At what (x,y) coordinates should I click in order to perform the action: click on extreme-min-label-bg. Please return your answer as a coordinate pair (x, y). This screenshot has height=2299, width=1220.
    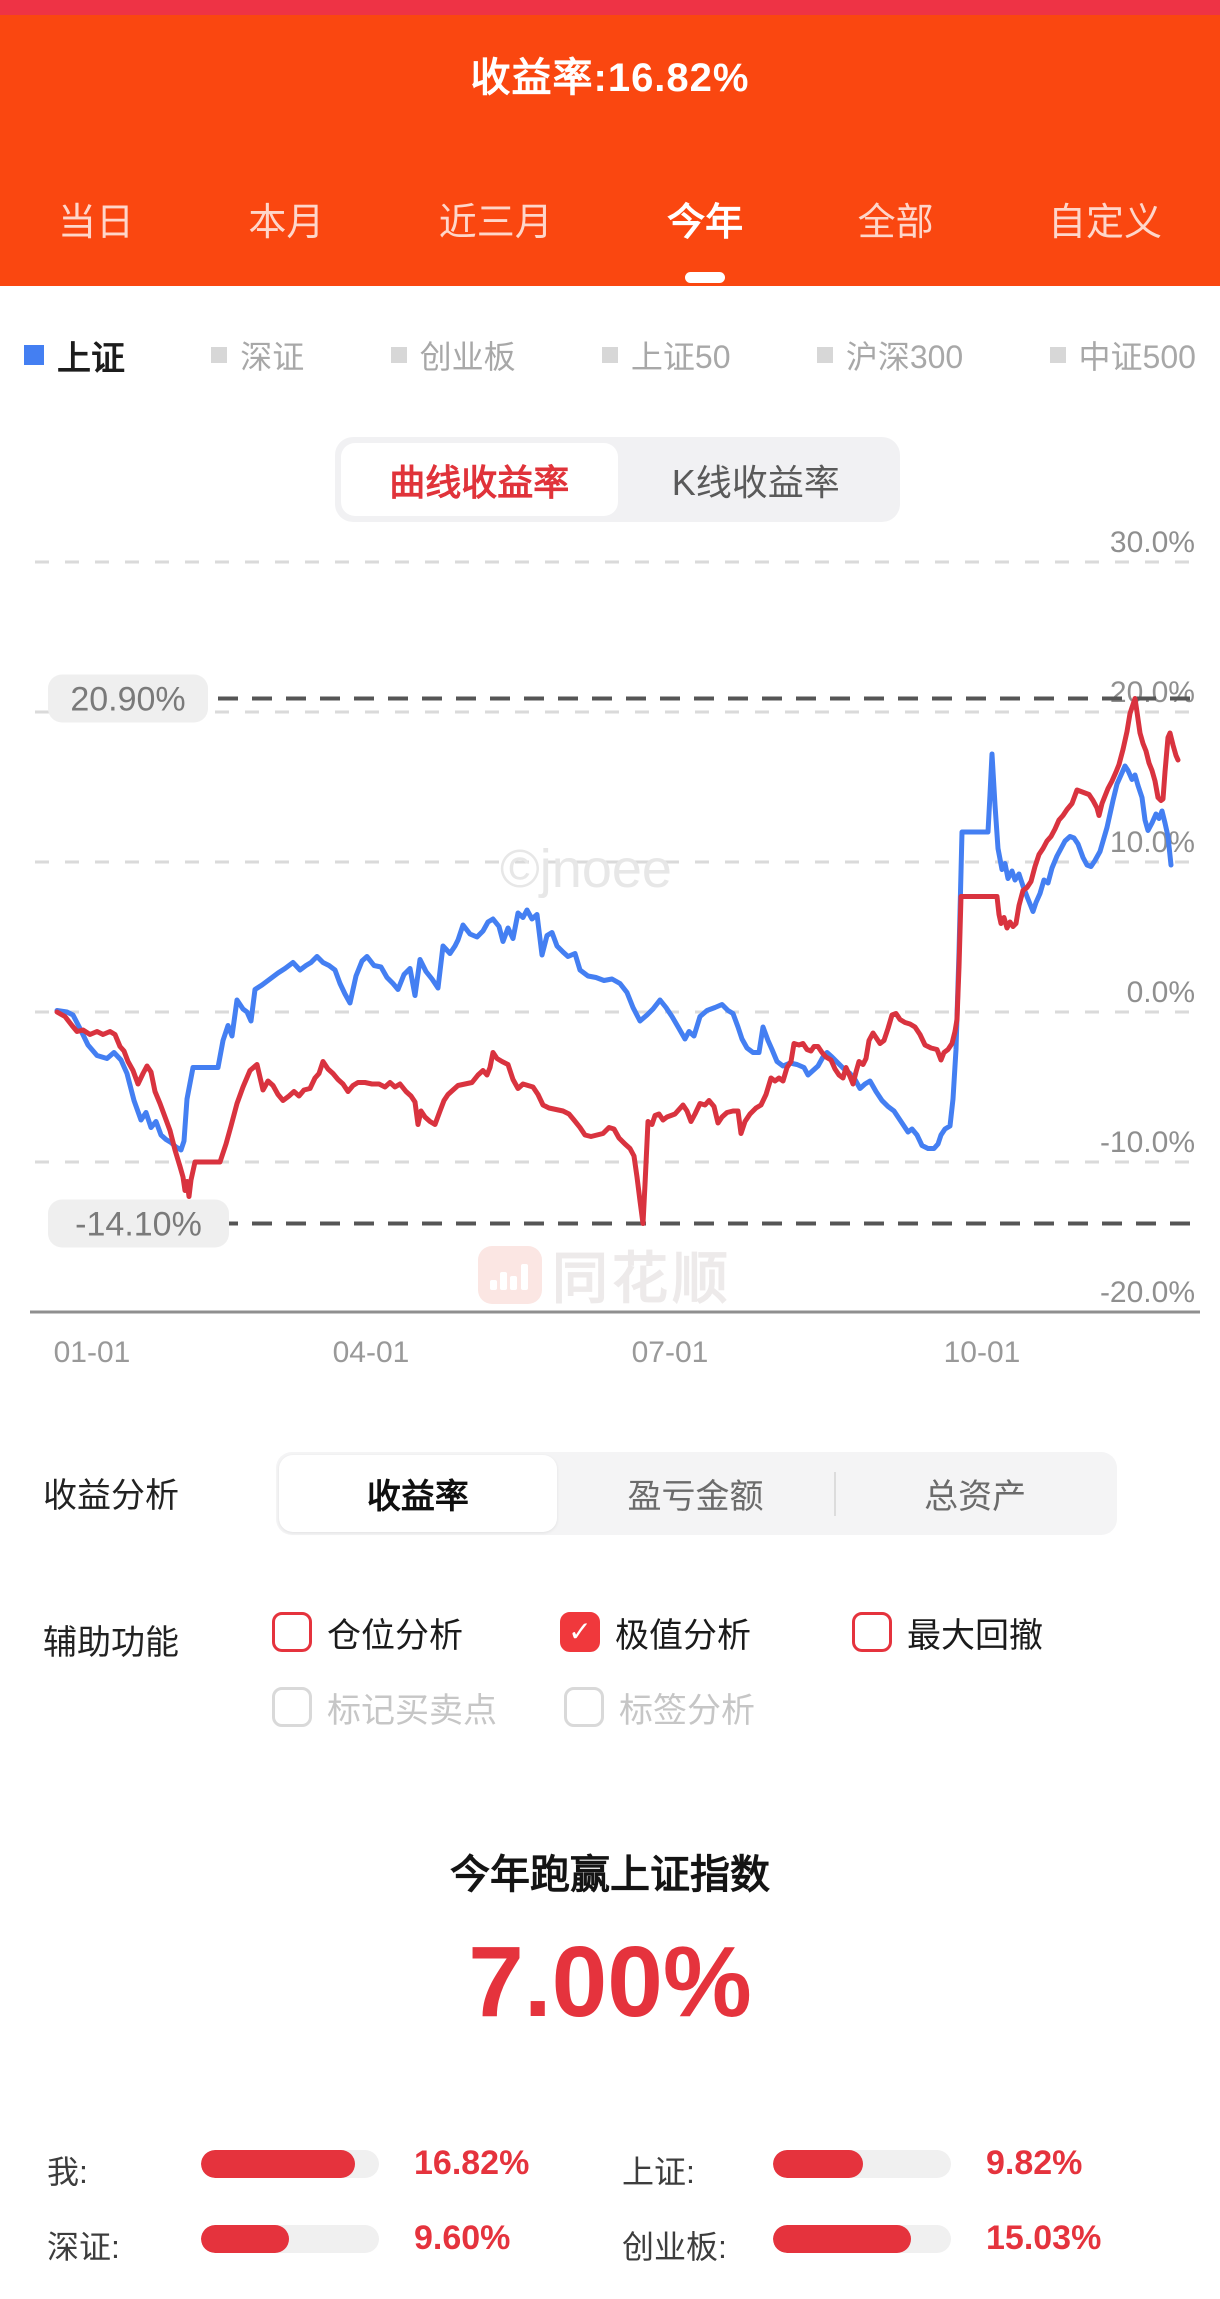
    Looking at the image, I should click on (138, 1223).